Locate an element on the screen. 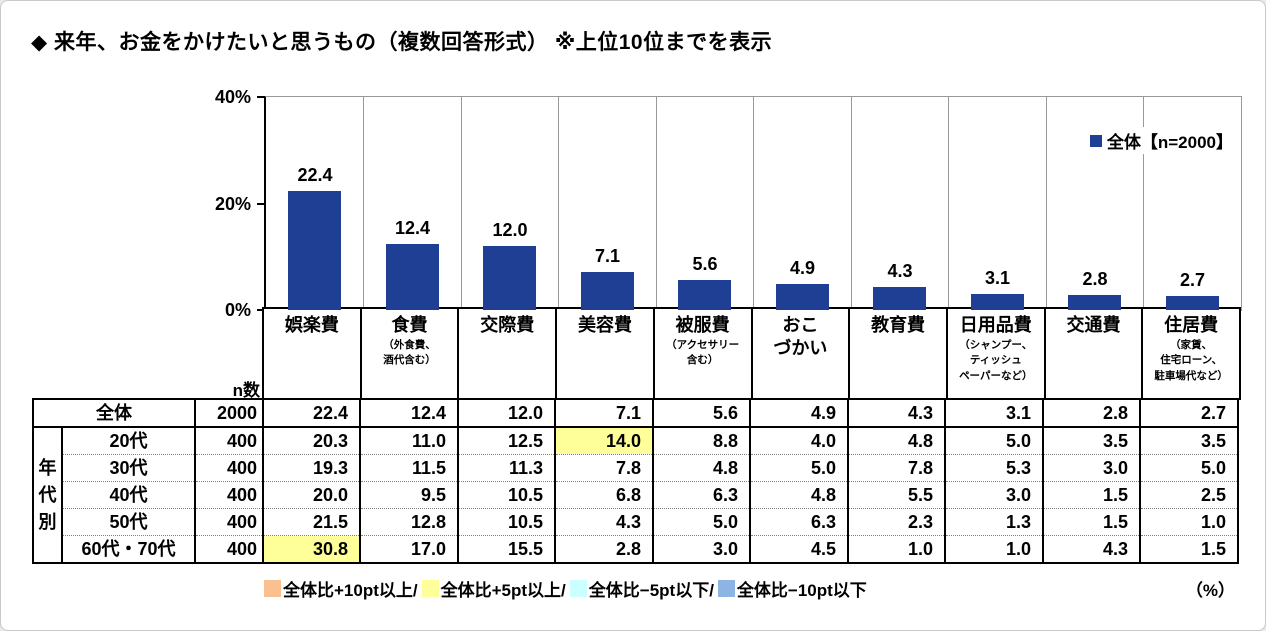 The height and width of the screenshot is (631, 1266). value-cell: 6.3 is located at coordinates (701, 495).